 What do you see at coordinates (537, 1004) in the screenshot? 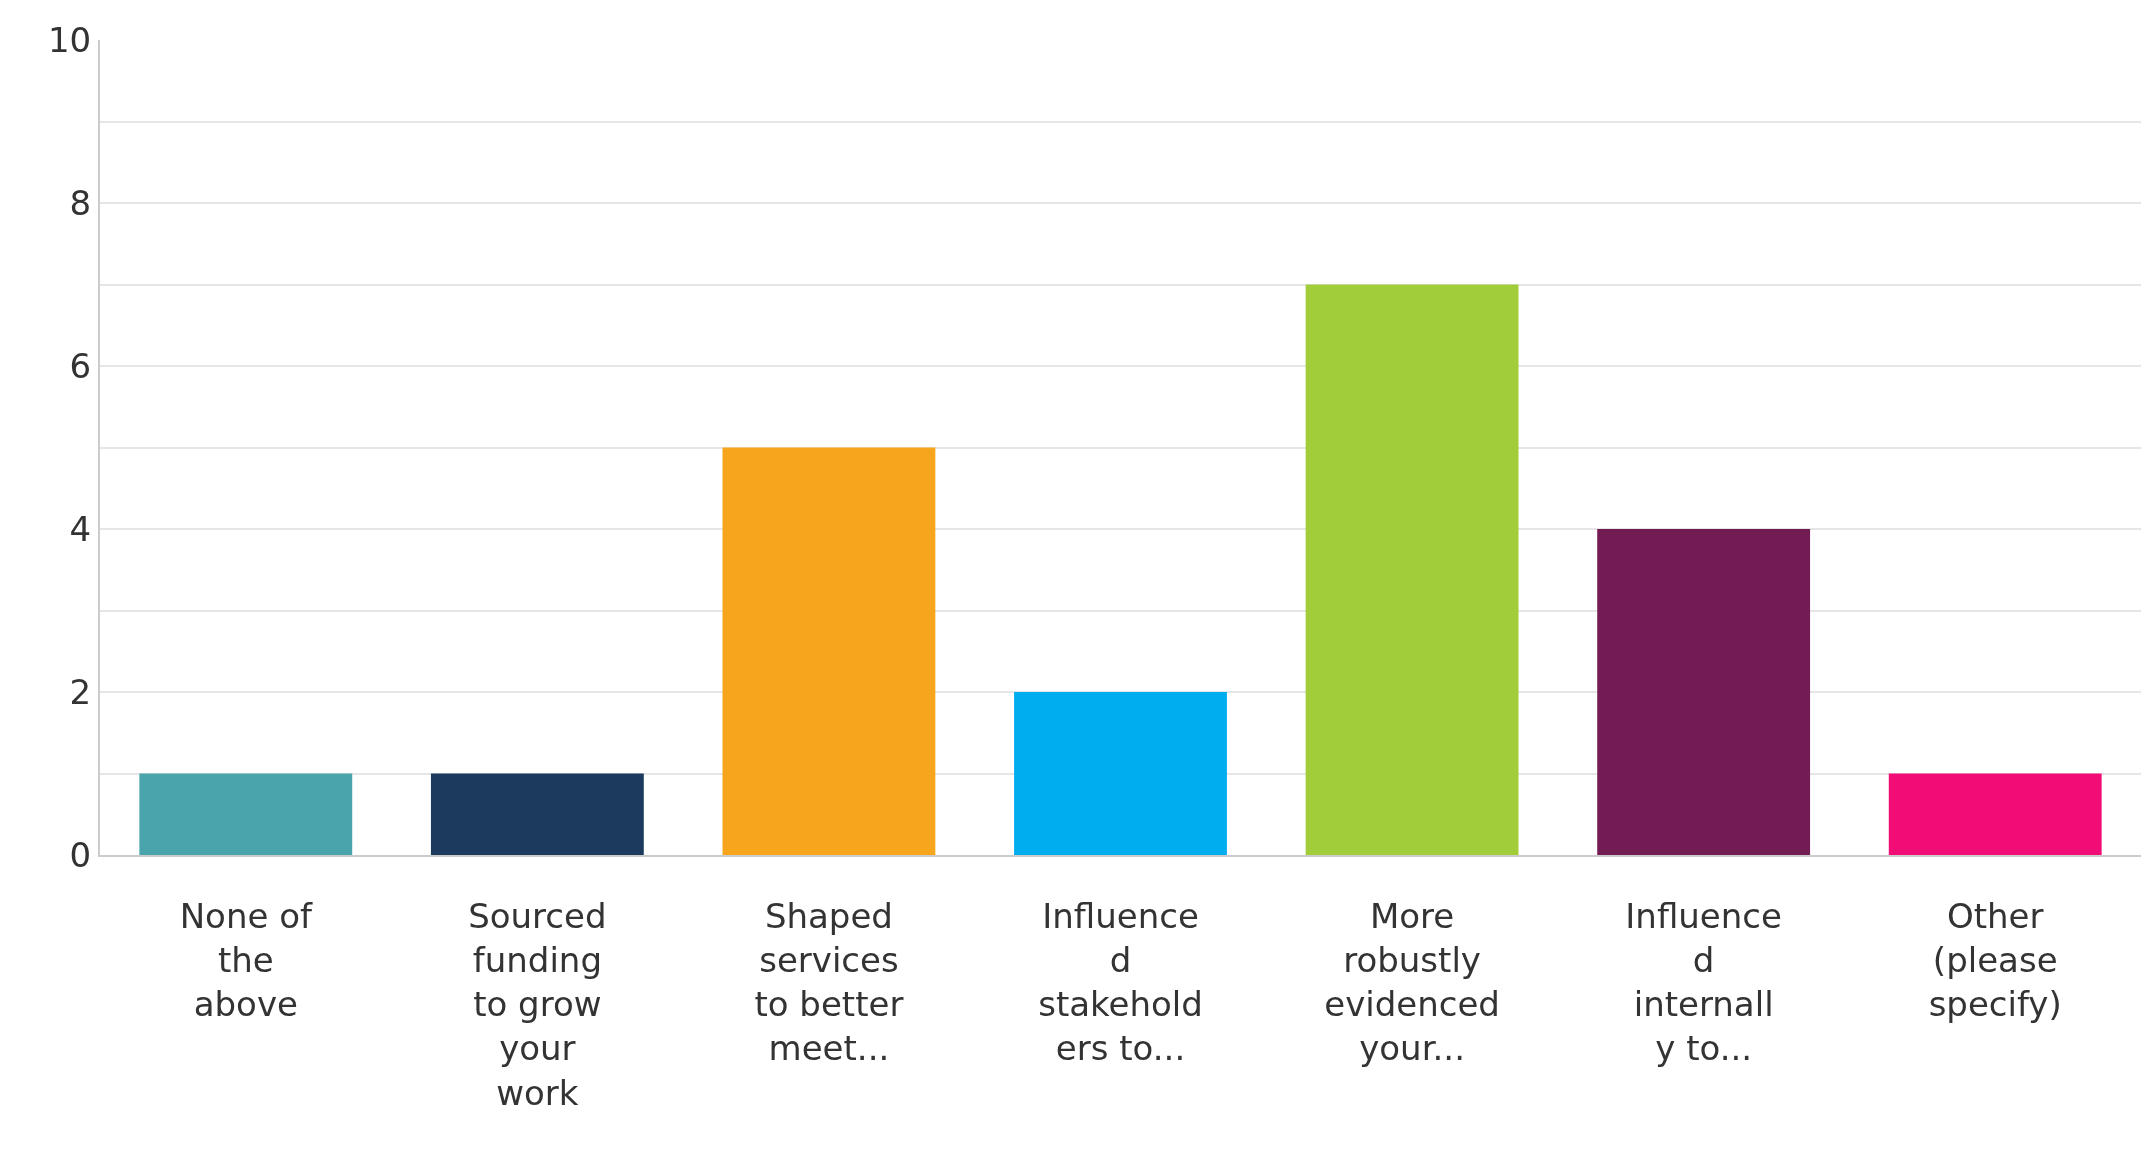
I see `x-tick-label: Sourced funding to grow your work` at bounding box center [537, 1004].